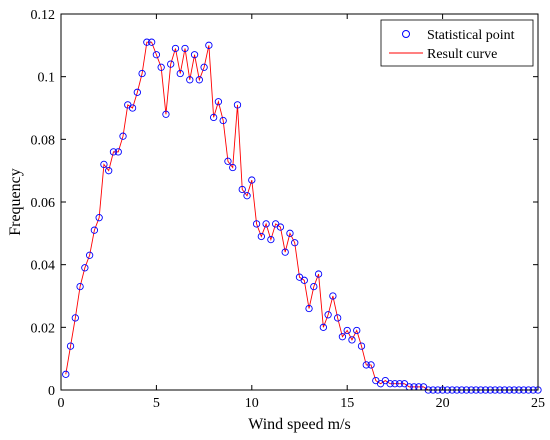 The image size is (550, 440). Describe the element at coordinates (406, 34) in the screenshot. I see `legend-marker-statistical-point` at that location.